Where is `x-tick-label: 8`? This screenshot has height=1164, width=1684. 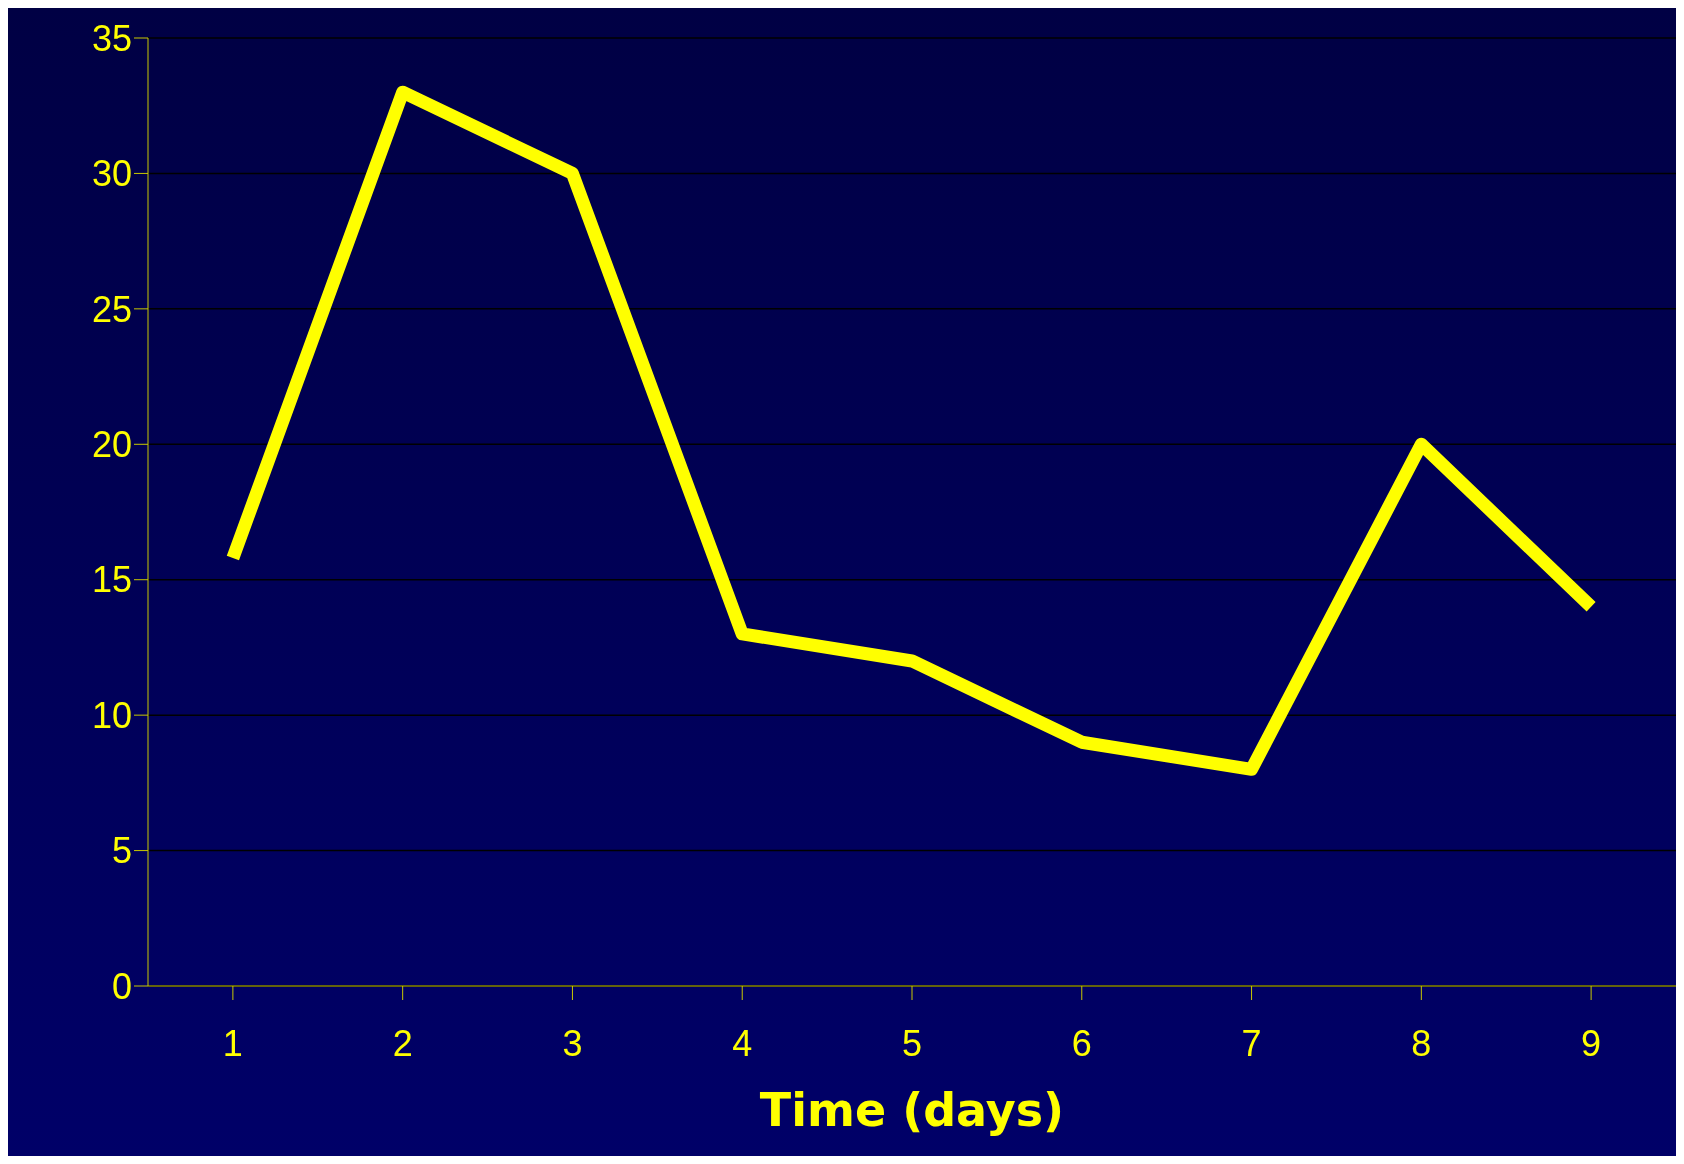
x-tick-label: 8 is located at coordinates (1421, 1043).